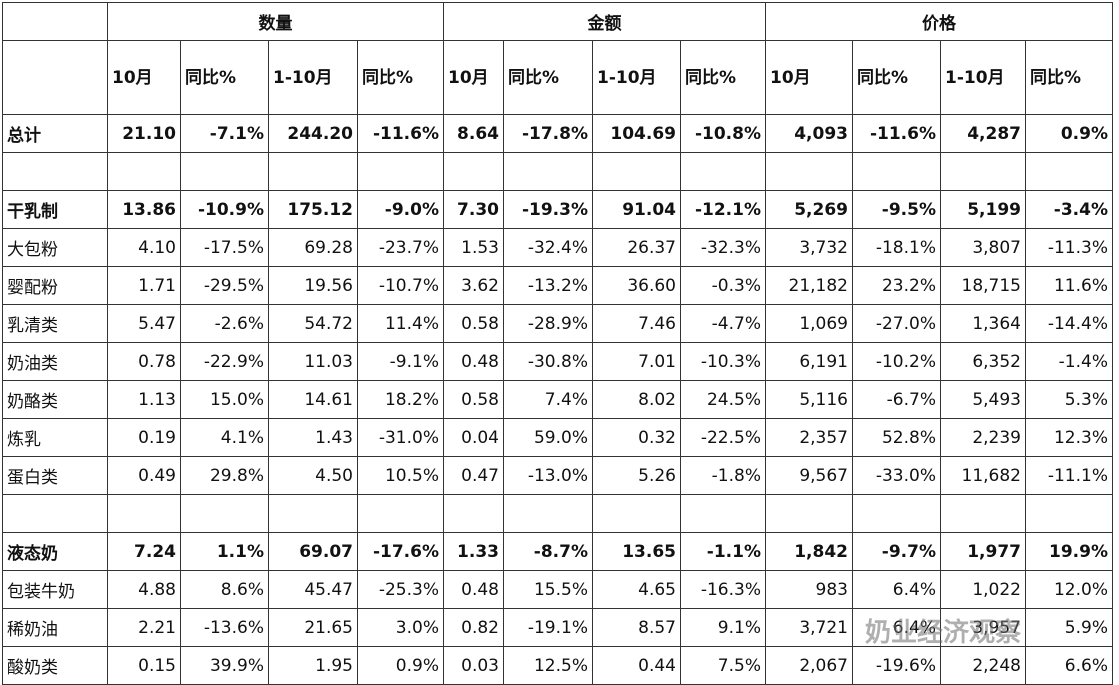  What do you see at coordinates (983, 665) in the screenshot?
I see `cell: 2,248` at bounding box center [983, 665].